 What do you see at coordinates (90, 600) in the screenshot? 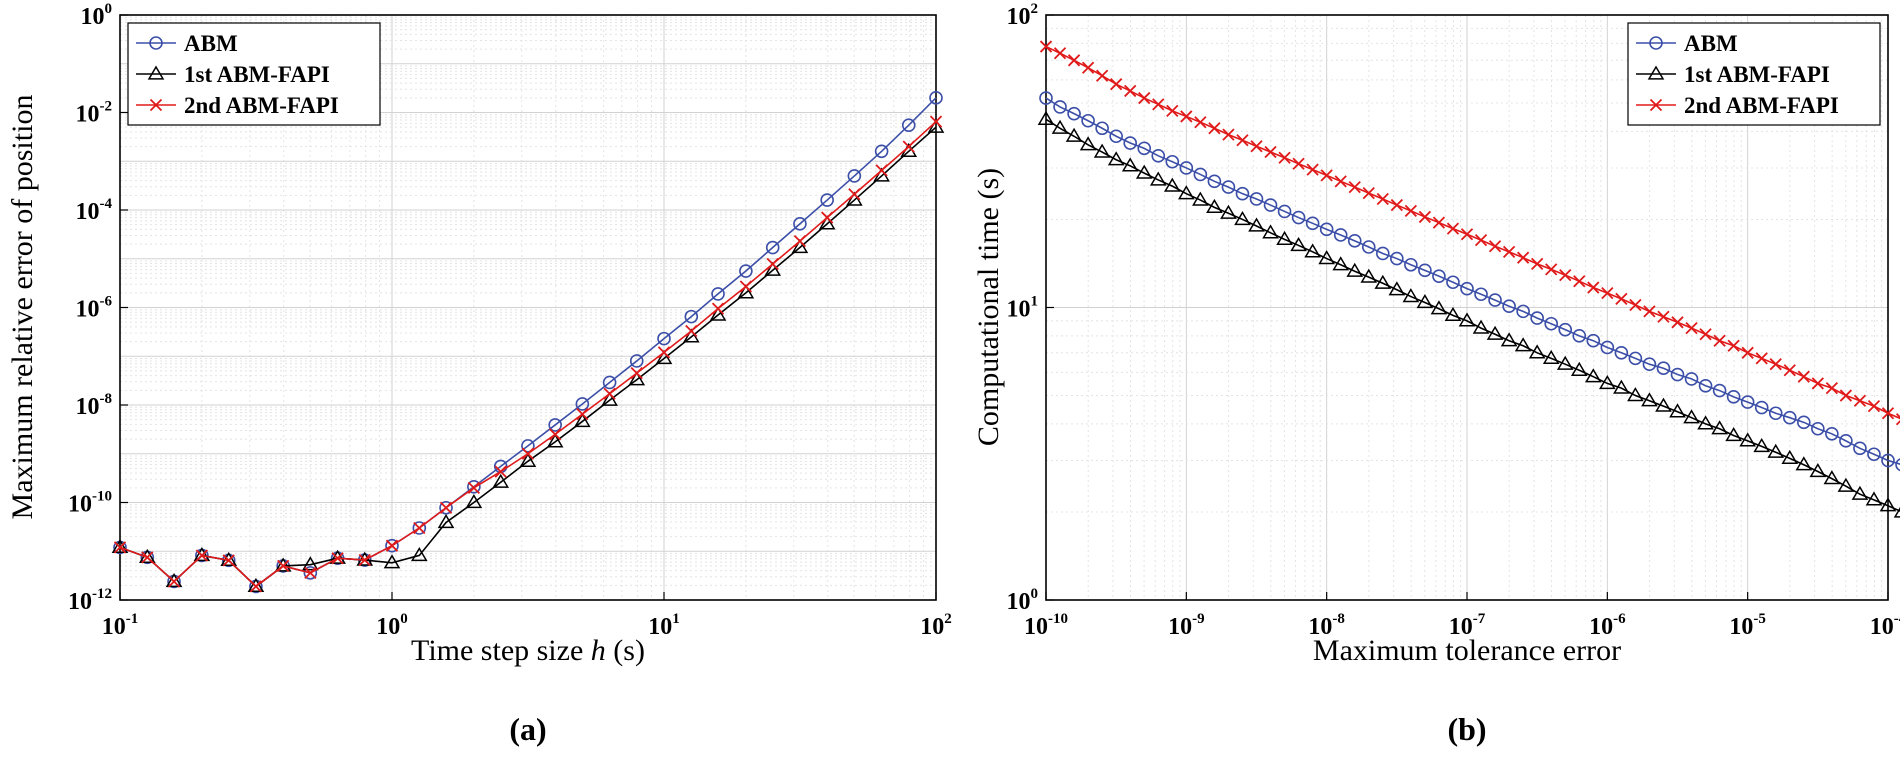
I see `y-tick-label: 10⁻¹²` at bounding box center [90, 600].